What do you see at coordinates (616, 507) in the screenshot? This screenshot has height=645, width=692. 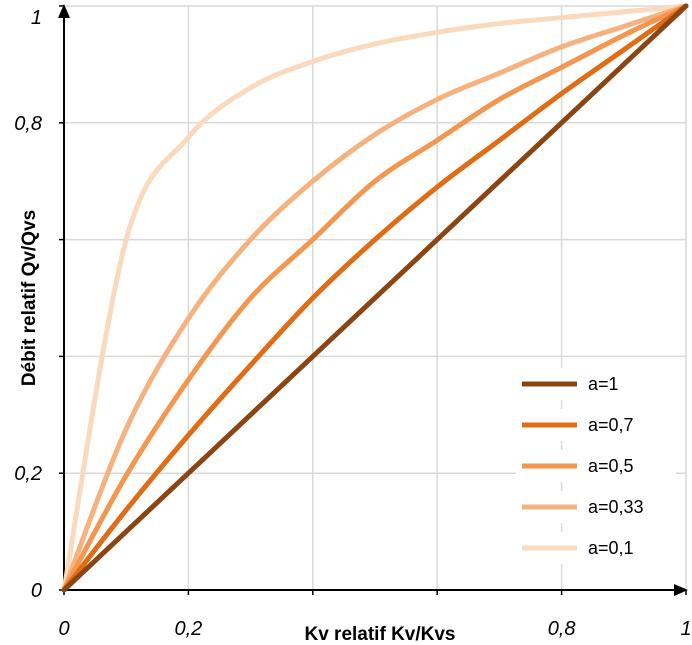 I see `legend-label: a=0,33` at bounding box center [616, 507].